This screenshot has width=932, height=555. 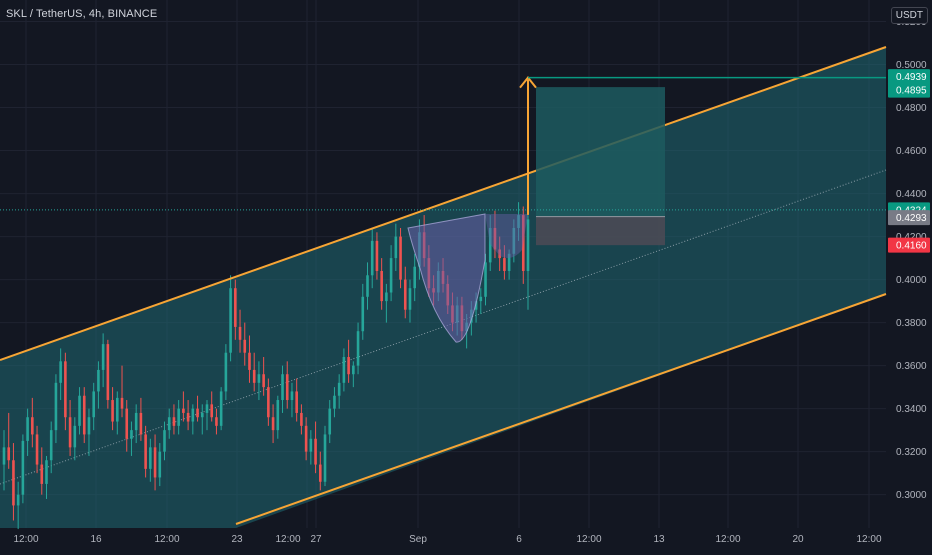 I want to click on price-tag-stop: 0.4160, so click(x=911, y=246).